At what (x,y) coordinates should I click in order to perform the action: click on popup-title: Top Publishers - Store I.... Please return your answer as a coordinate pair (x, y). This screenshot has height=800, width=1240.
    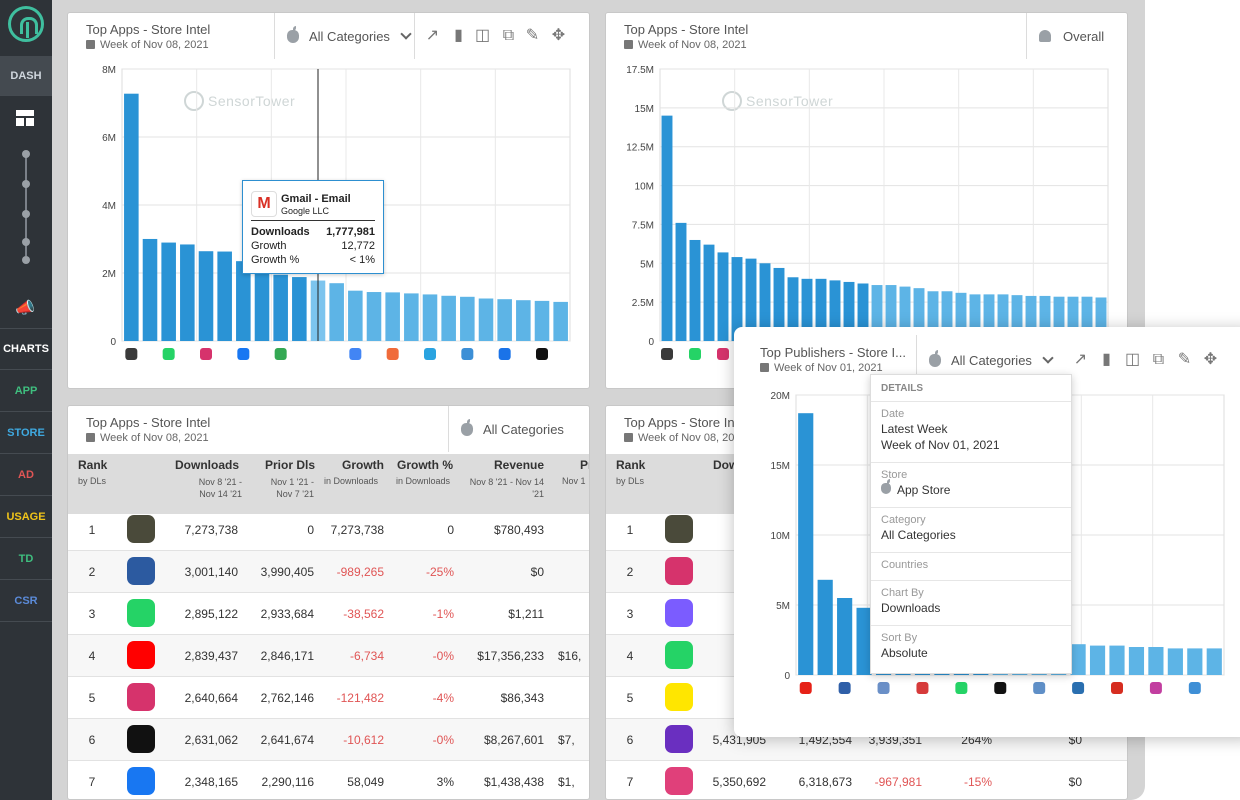
    Looking at the image, I should click on (833, 352).